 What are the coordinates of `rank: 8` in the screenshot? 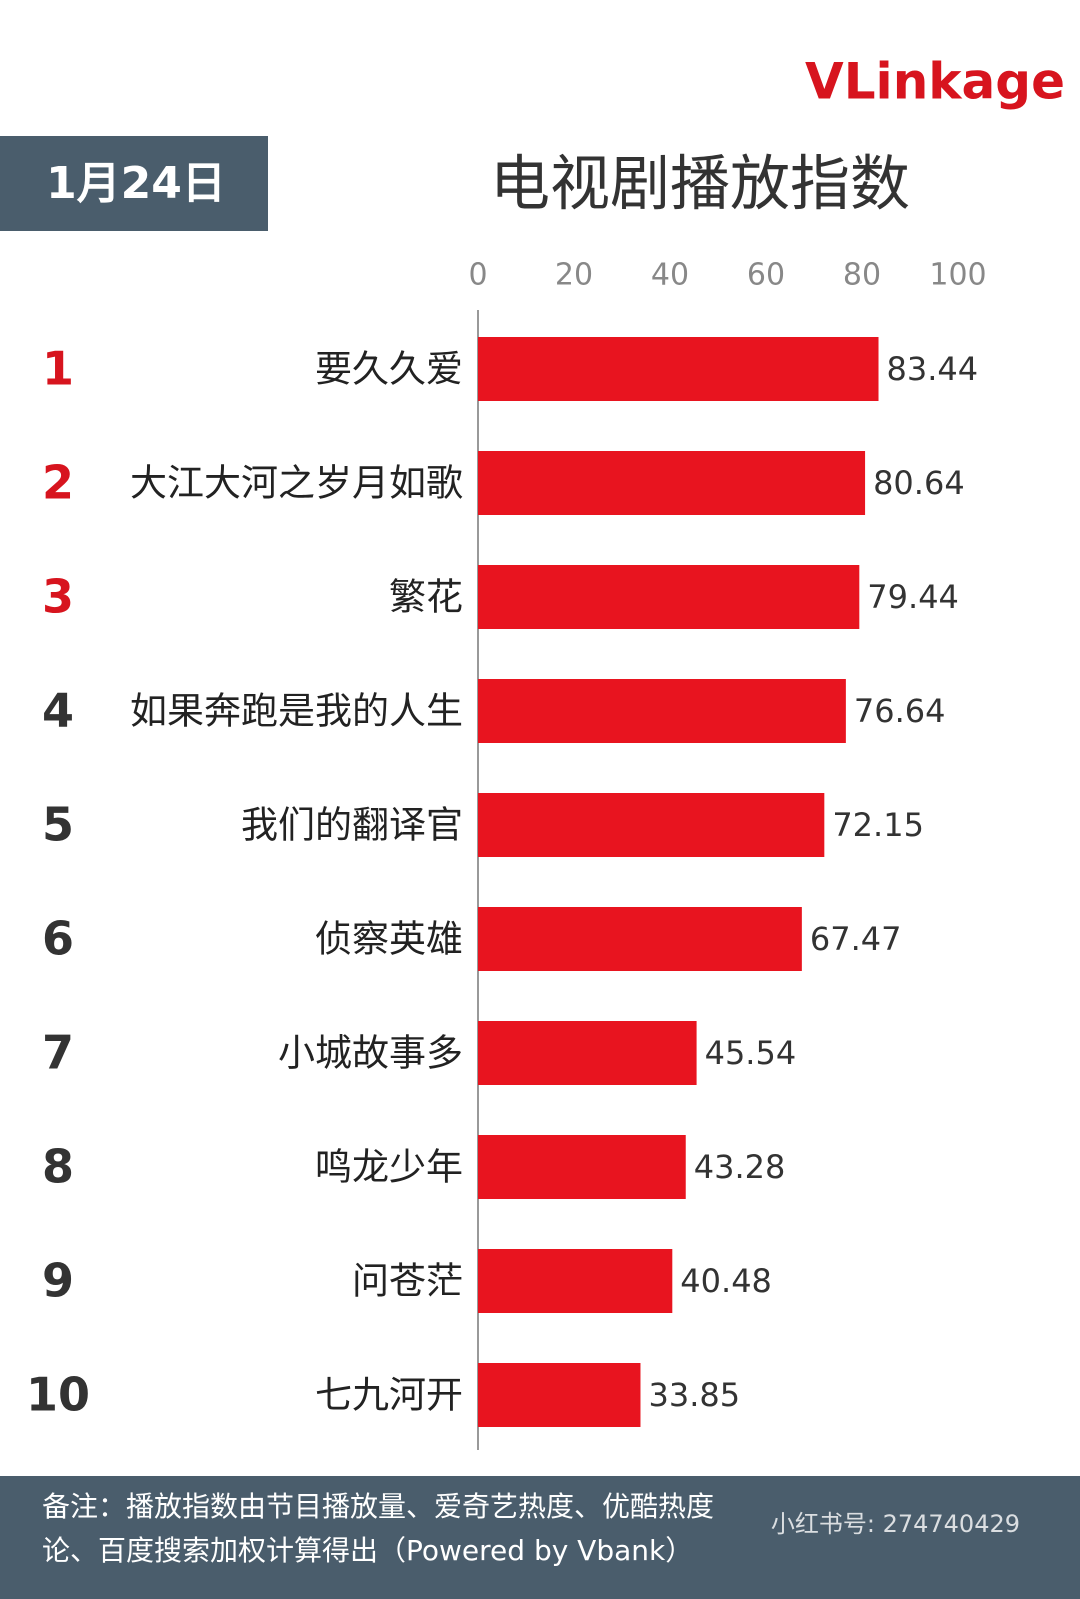 It's located at (58, 1167).